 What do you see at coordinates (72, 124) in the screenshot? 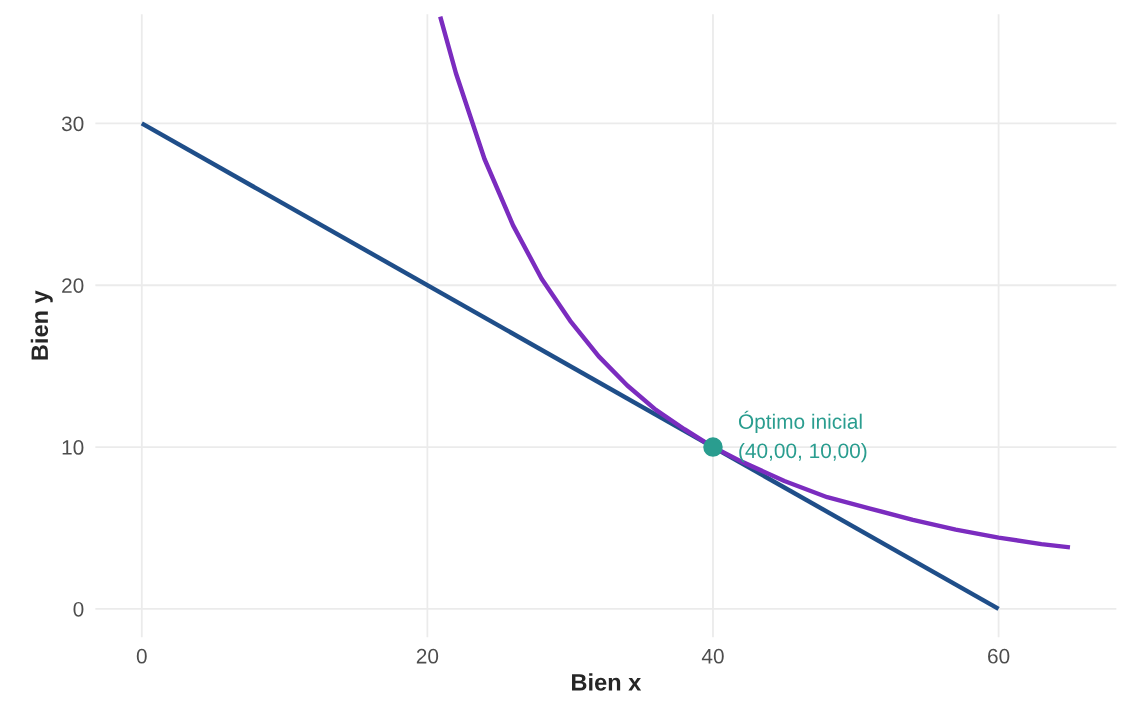
I see `y-tick-label: 30` at bounding box center [72, 124].